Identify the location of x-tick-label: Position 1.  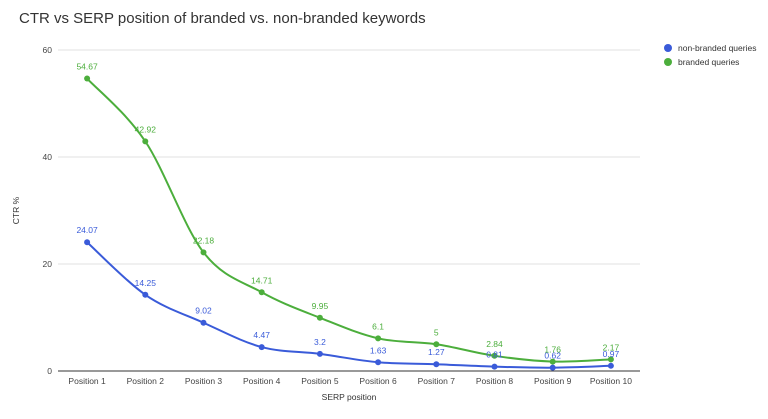
(87, 381).